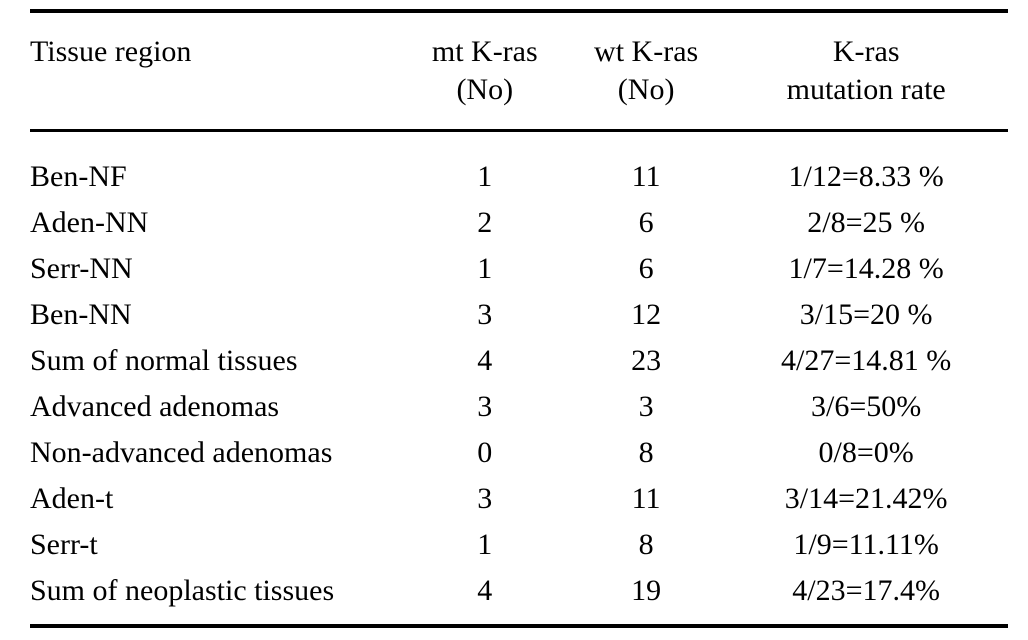 The width and height of the screenshot is (1028, 640). What do you see at coordinates (111, 51) in the screenshot?
I see `header-tissue-region-label: Tissue region` at bounding box center [111, 51].